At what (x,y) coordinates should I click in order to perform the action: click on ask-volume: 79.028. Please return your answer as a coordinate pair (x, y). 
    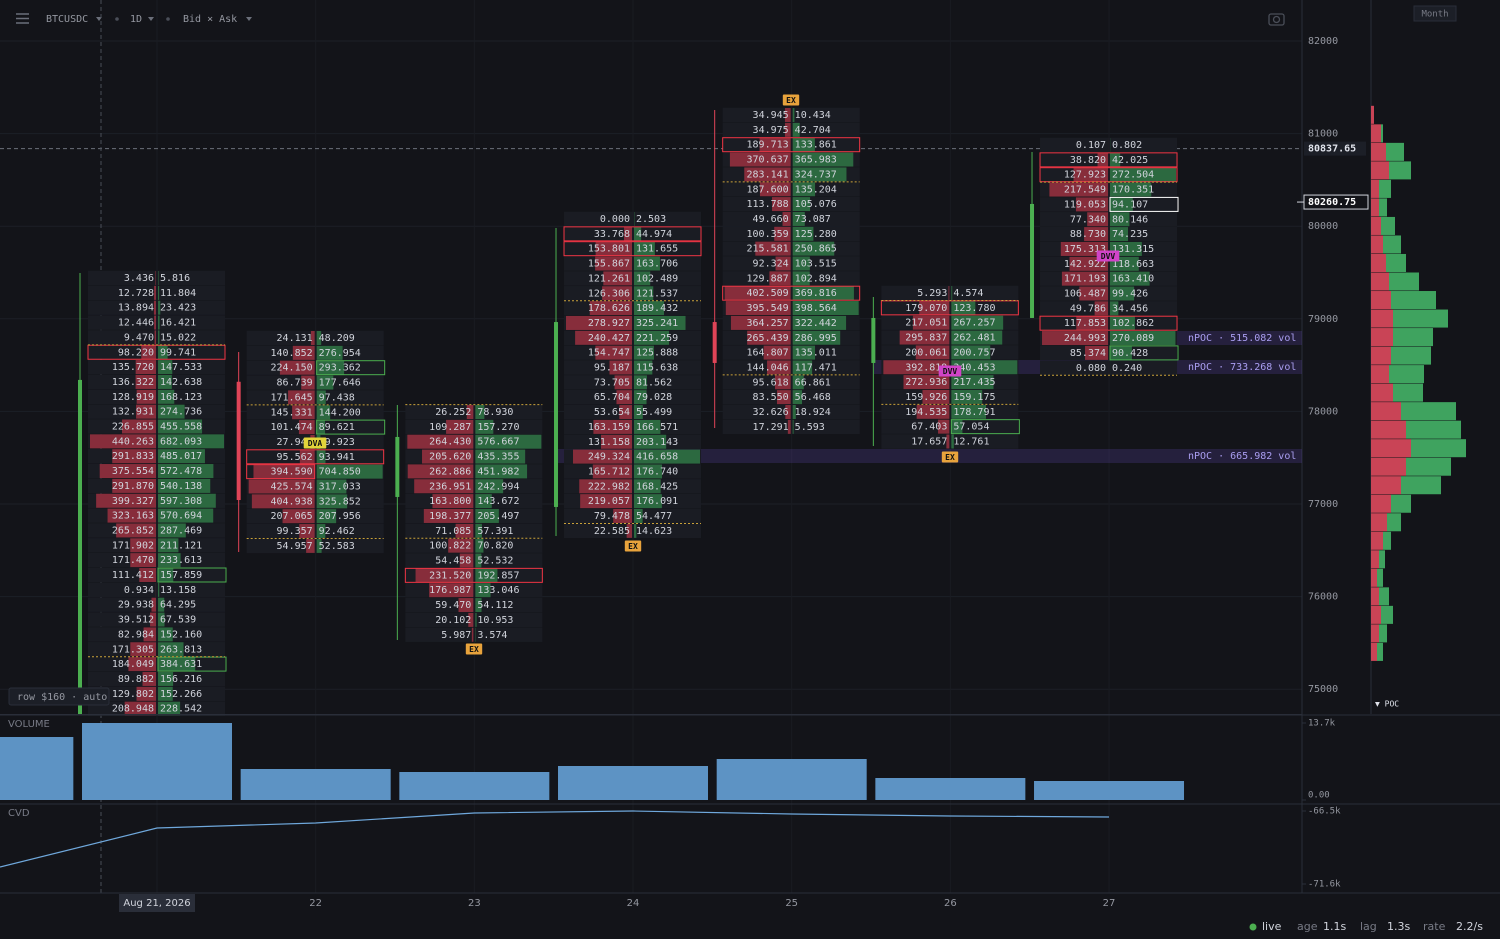
    Looking at the image, I should click on (654, 397).